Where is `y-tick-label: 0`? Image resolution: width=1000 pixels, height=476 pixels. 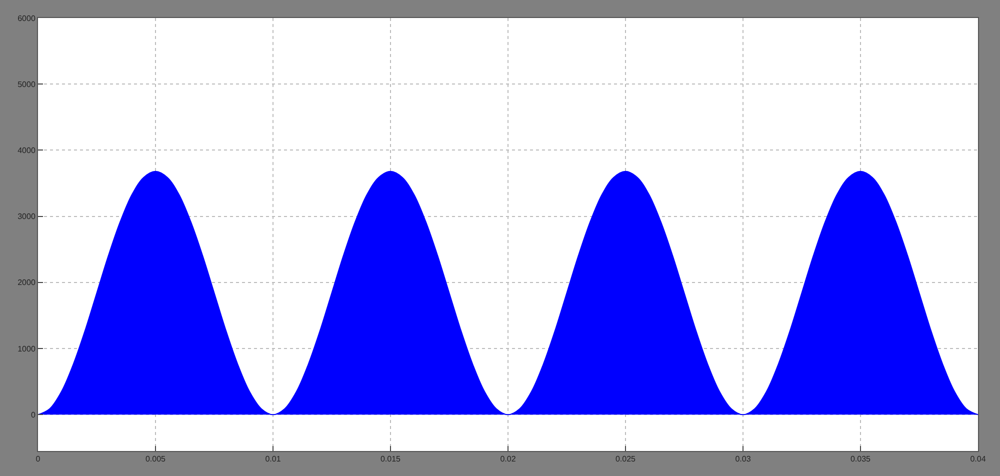
y-tick-label: 0 is located at coordinates (33, 415).